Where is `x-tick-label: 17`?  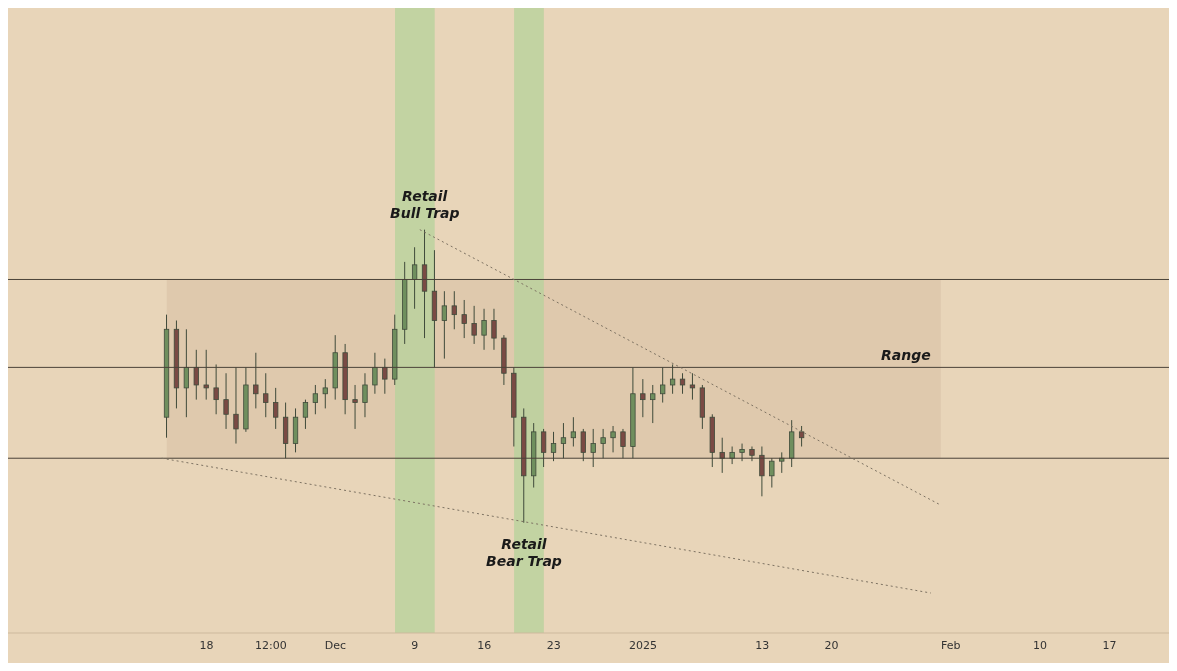 x-tick-label: 17 is located at coordinates (1109, 645).